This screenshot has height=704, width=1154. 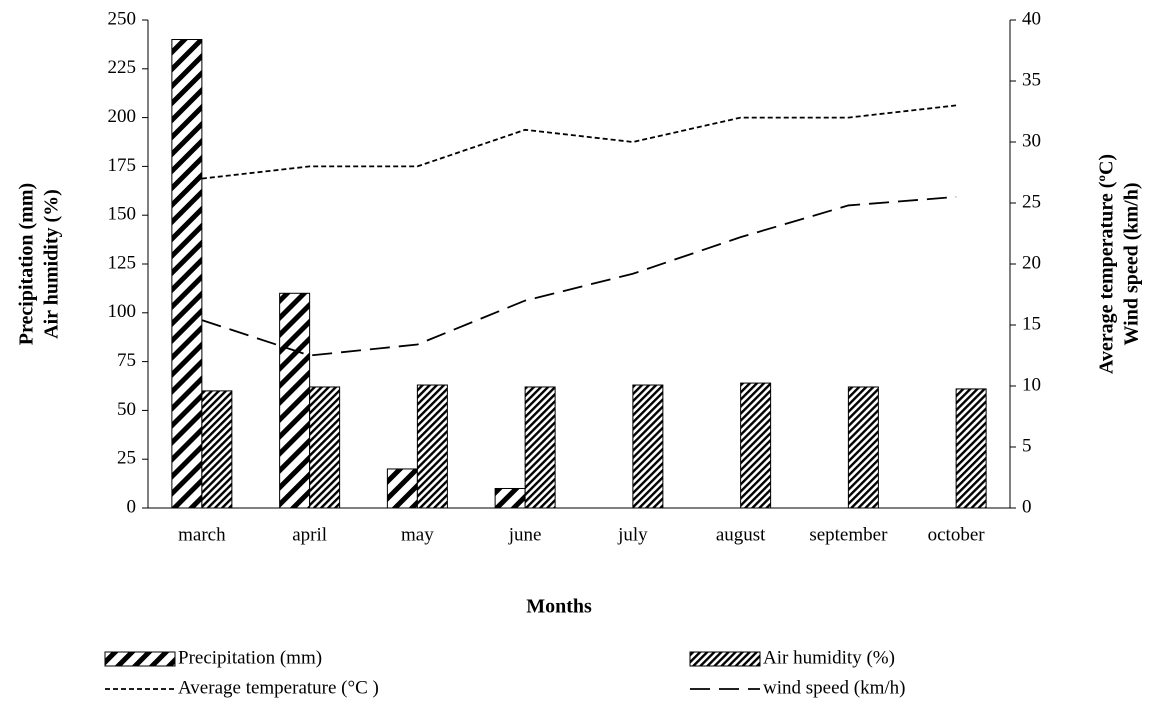 I want to click on y-tick-label: 175, so click(x=122, y=165).